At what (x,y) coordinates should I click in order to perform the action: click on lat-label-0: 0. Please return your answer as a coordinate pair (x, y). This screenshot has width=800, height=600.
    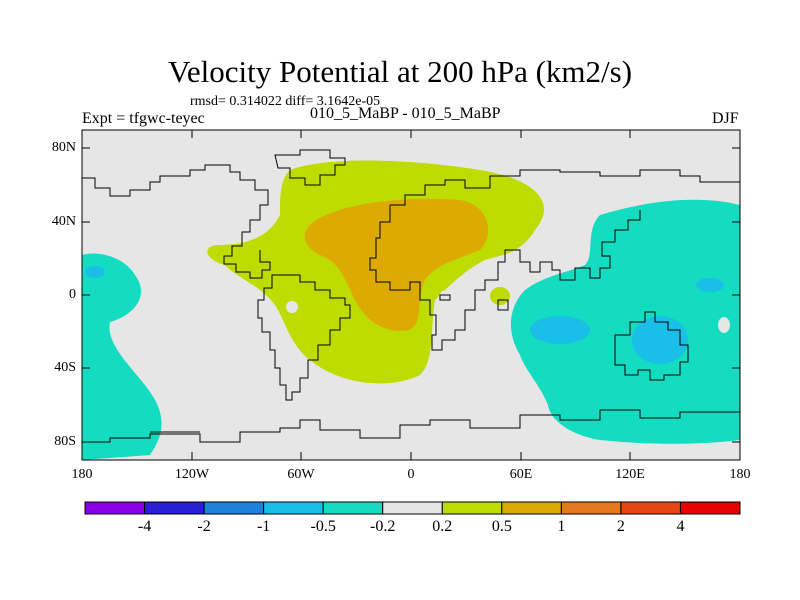
    Looking at the image, I should click on (72, 294).